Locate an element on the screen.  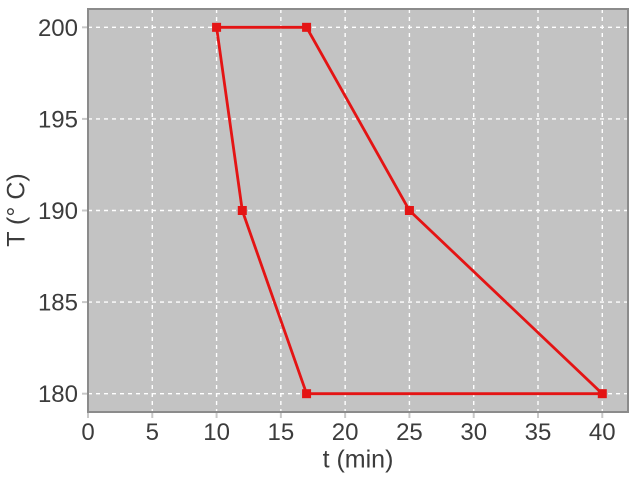
x-tick-label: 15 is located at coordinates (281, 432).